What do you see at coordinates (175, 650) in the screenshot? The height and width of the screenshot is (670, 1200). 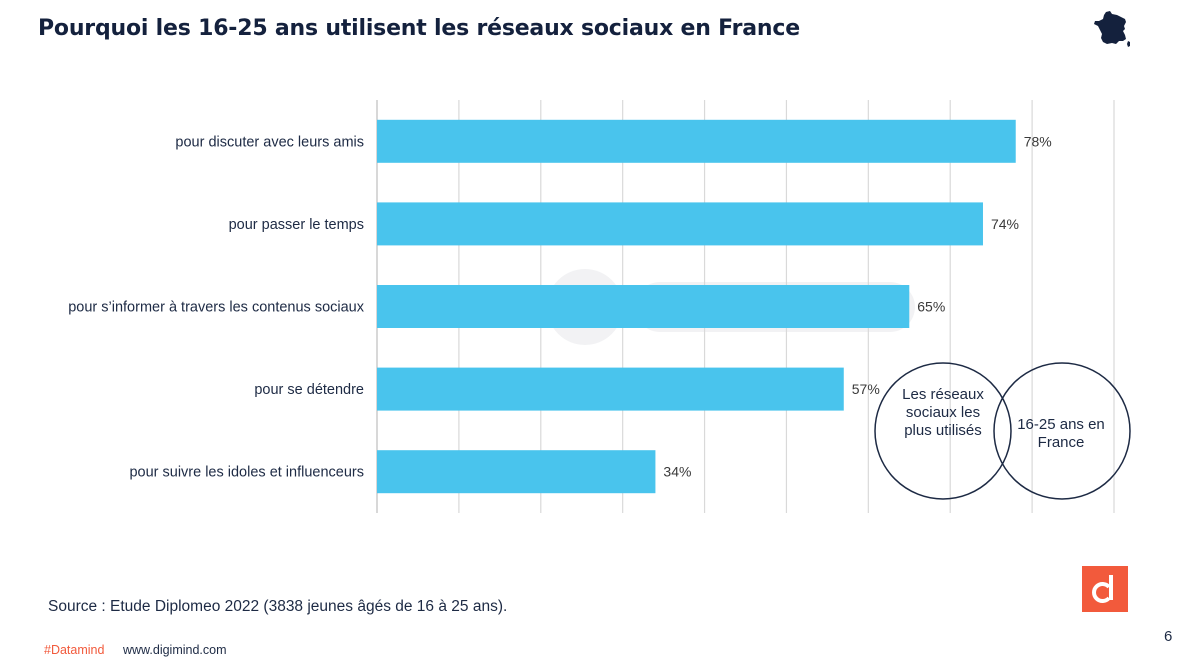 I see `website-link: www.digimind.com` at bounding box center [175, 650].